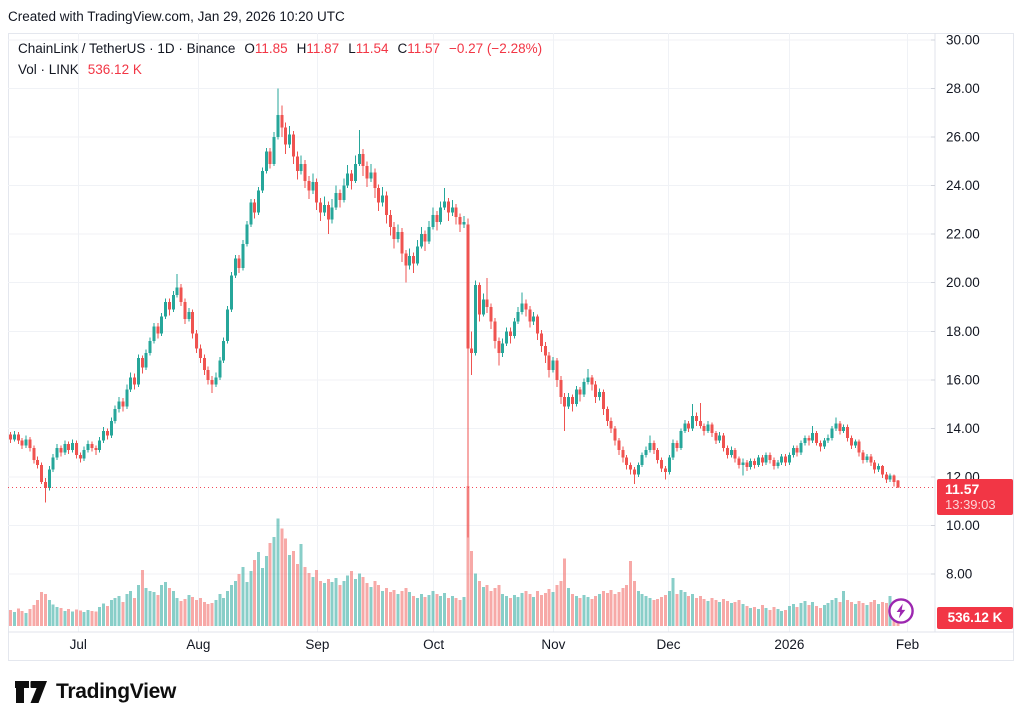 Image resolution: width=1024 pixels, height=728 pixels. What do you see at coordinates (78, 644) in the screenshot?
I see `time-axis-label: Jul` at bounding box center [78, 644].